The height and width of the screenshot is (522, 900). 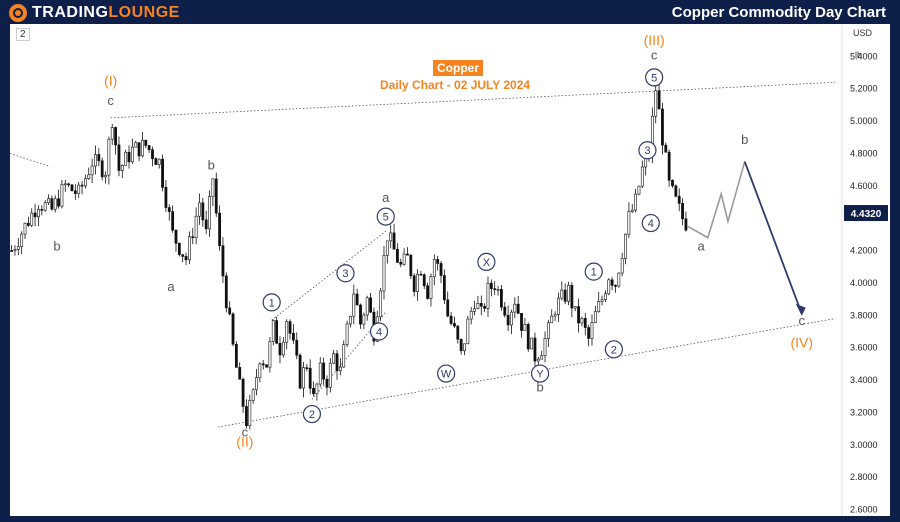 What do you see at coordinates (866, 214) in the screenshot?
I see `current-price-label: 4.4320` at bounding box center [866, 214].